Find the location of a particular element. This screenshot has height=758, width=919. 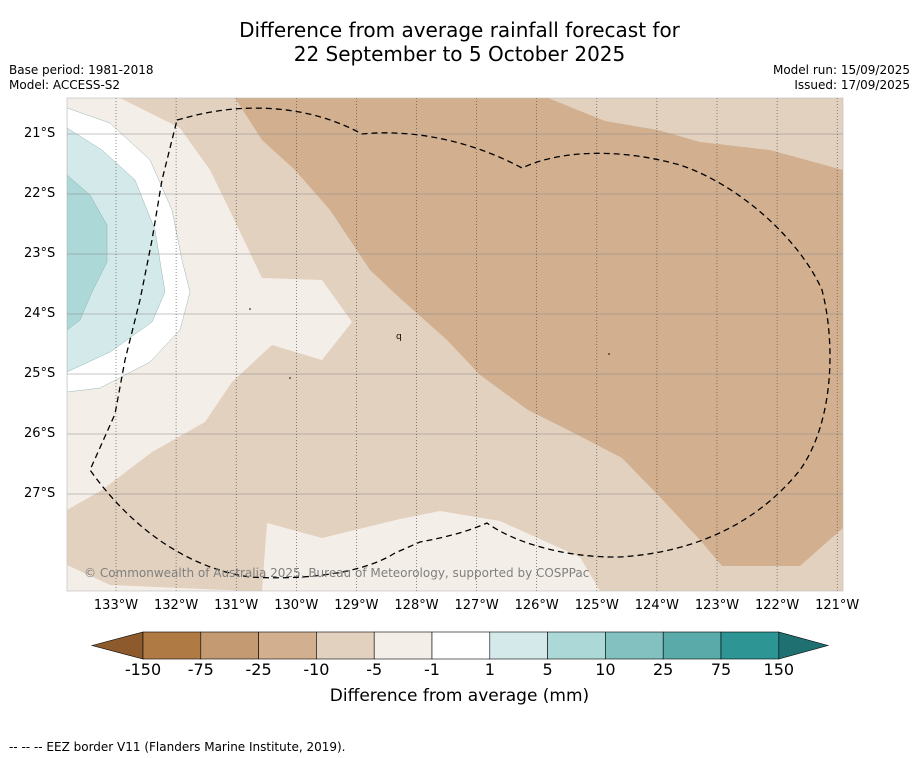

colorbar-label: Difference from average (mm) is located at coordinates (459, 696).